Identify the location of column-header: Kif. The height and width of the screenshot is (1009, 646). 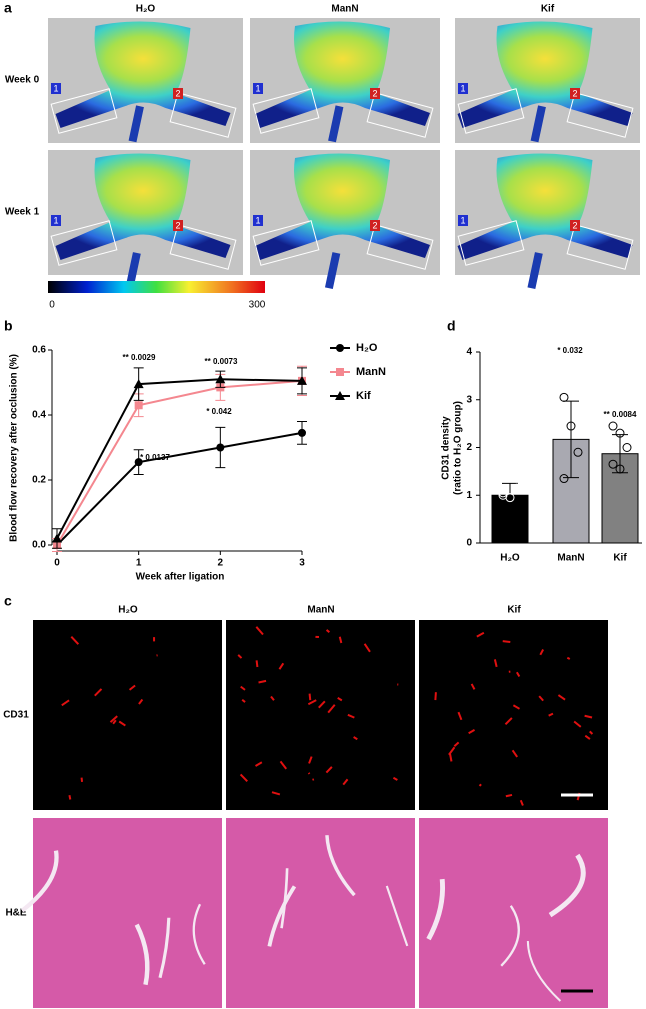
(548, 9).